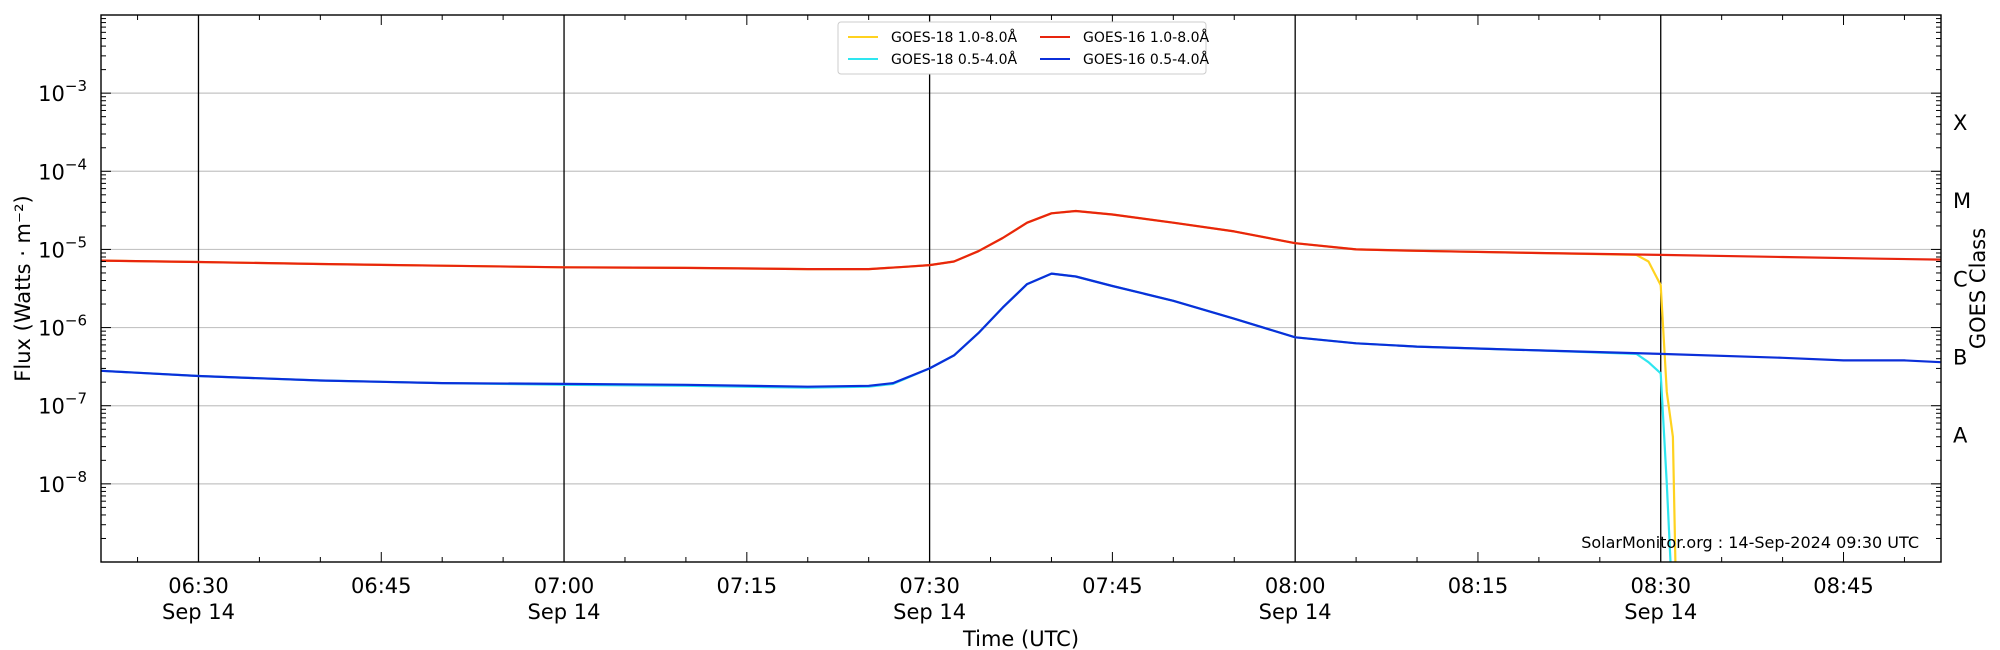 The width and height of the screenshot is (2000, 650). I want to click on y-axis-label: Flux (Watts · m⁻²), so click(23, 288).